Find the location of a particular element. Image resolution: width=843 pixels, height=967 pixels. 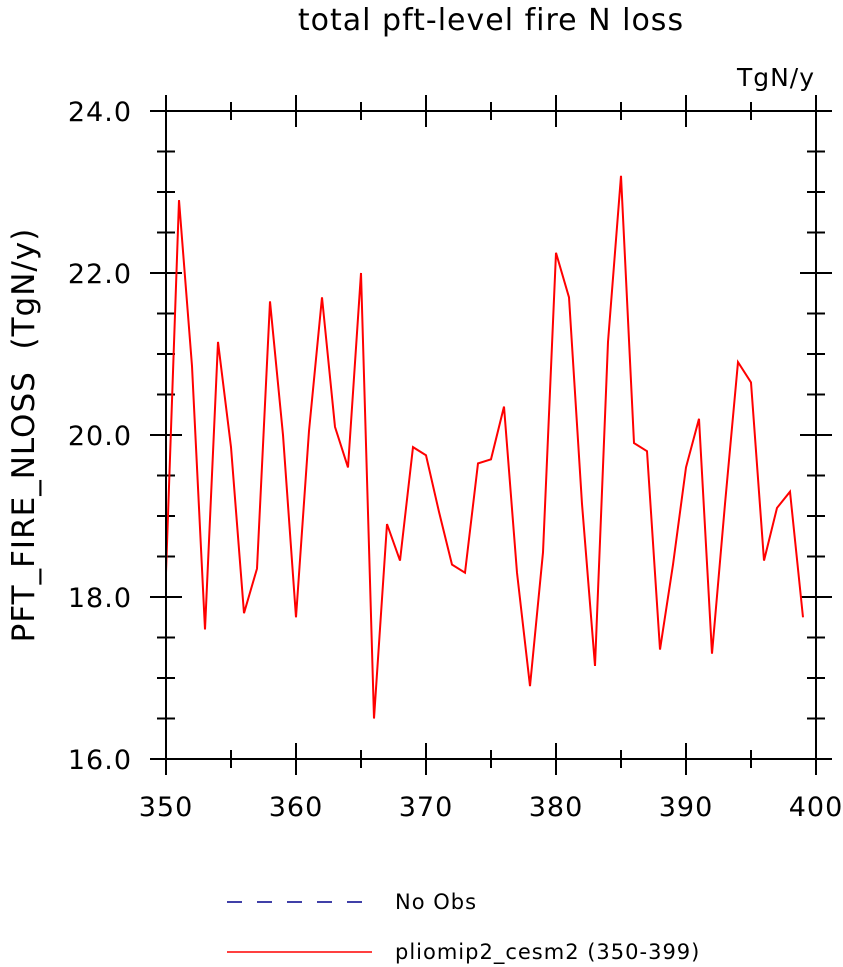

y-tick-label: 16.0 is located at coordinates (100, 760).